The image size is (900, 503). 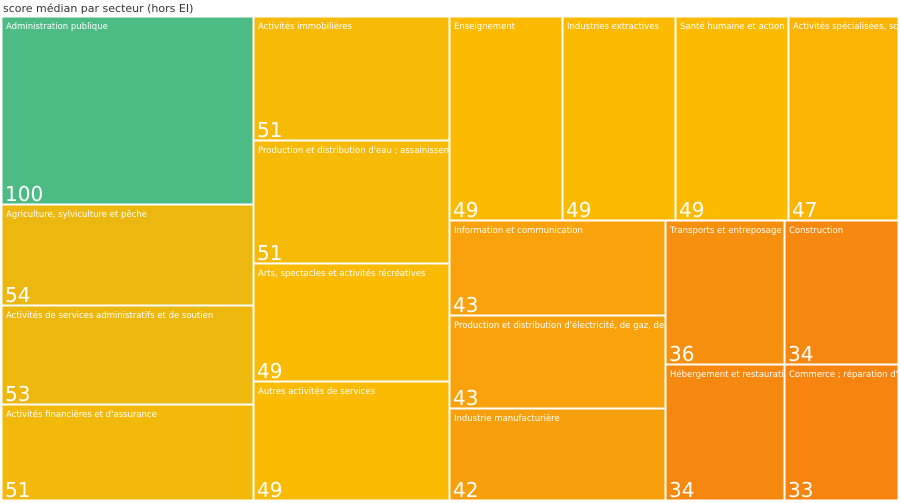 What do you see at coordinates (24, 194) in the screenshot?
I see `value-label: 100` at bounding box center [24, 194].